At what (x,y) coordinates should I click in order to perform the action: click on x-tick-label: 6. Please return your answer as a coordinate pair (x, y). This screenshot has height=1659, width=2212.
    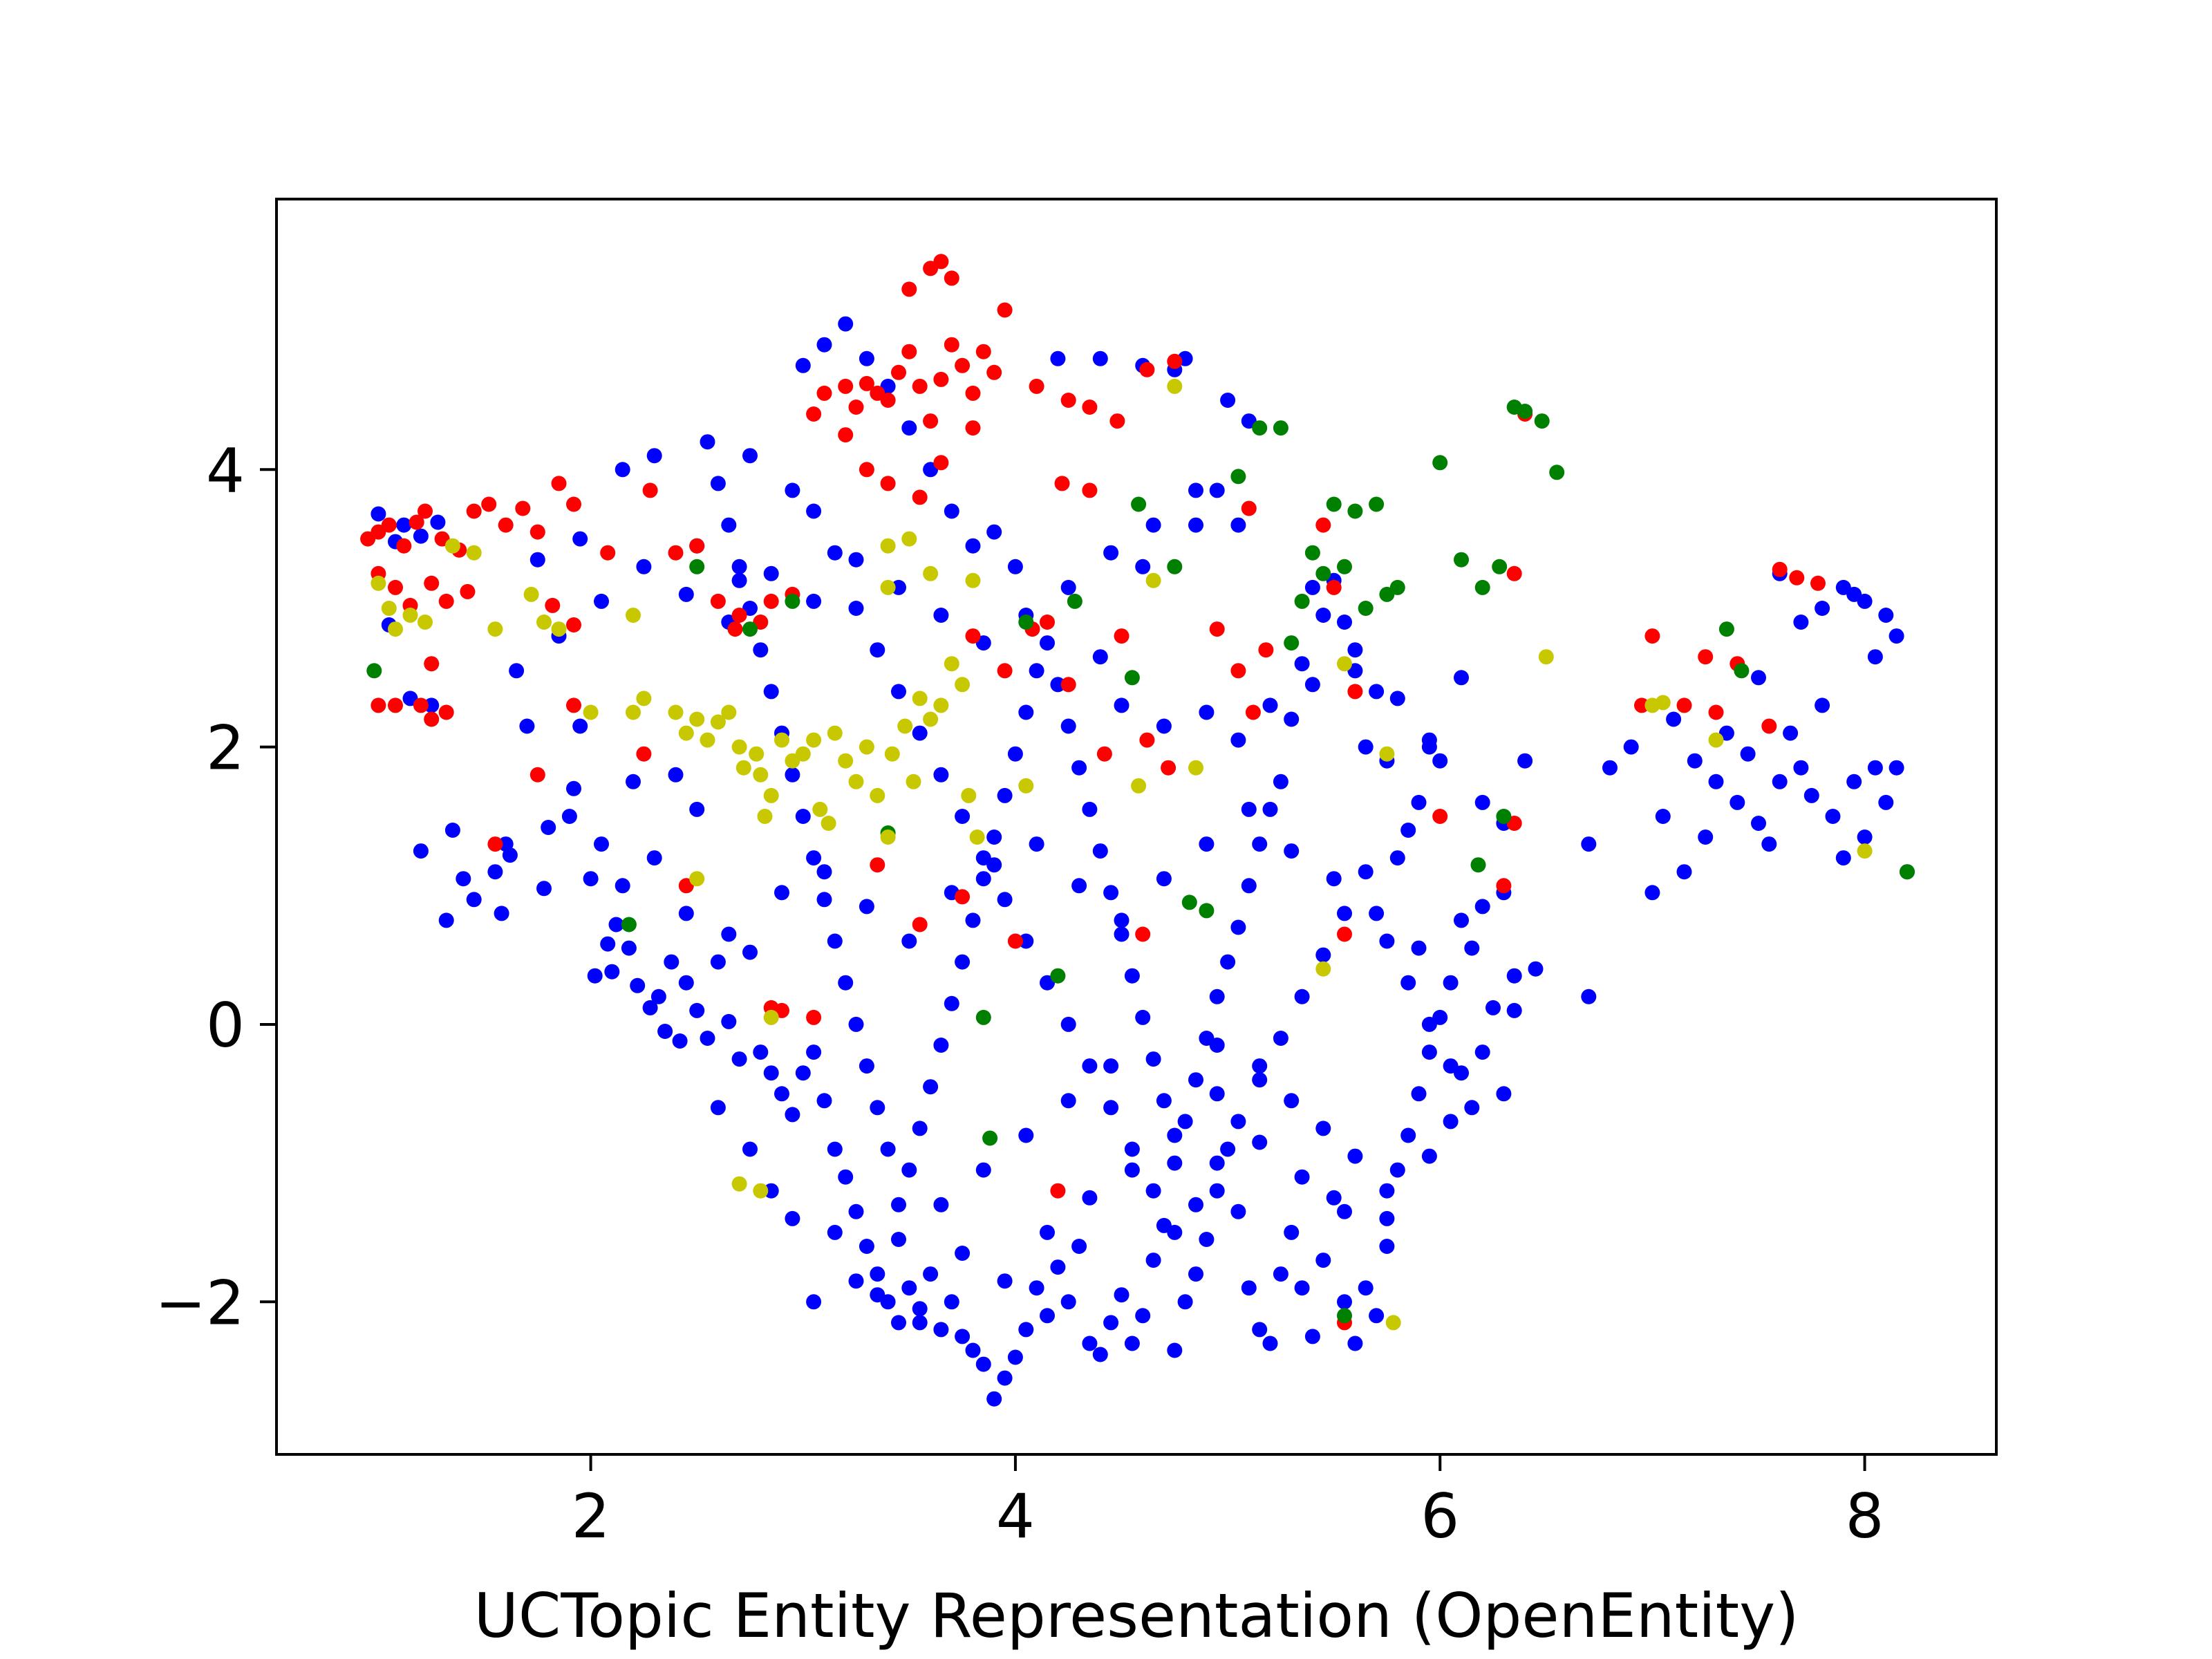
    Looking at the image, I should click on (1440, 1516).